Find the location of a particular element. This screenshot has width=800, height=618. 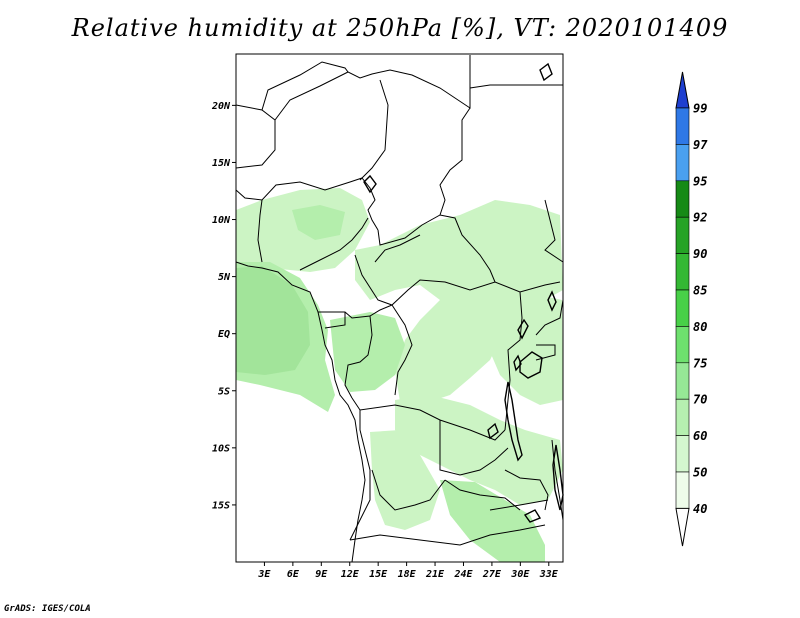

colorbar-level-label: 92 is located at coordinates (700, 218).